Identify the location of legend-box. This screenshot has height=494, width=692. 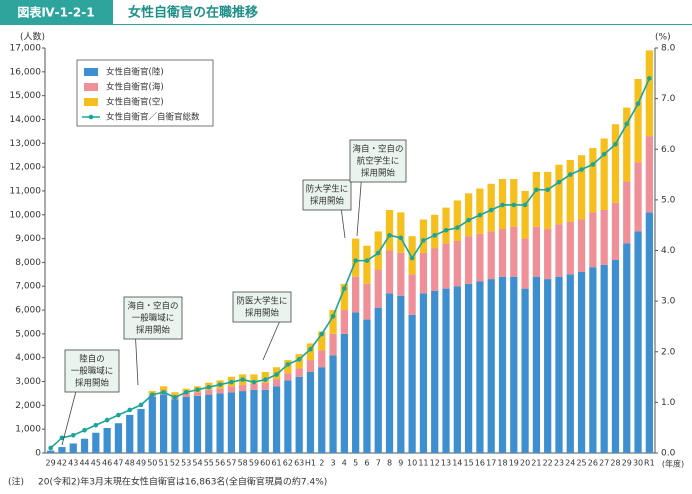
(145, 93).